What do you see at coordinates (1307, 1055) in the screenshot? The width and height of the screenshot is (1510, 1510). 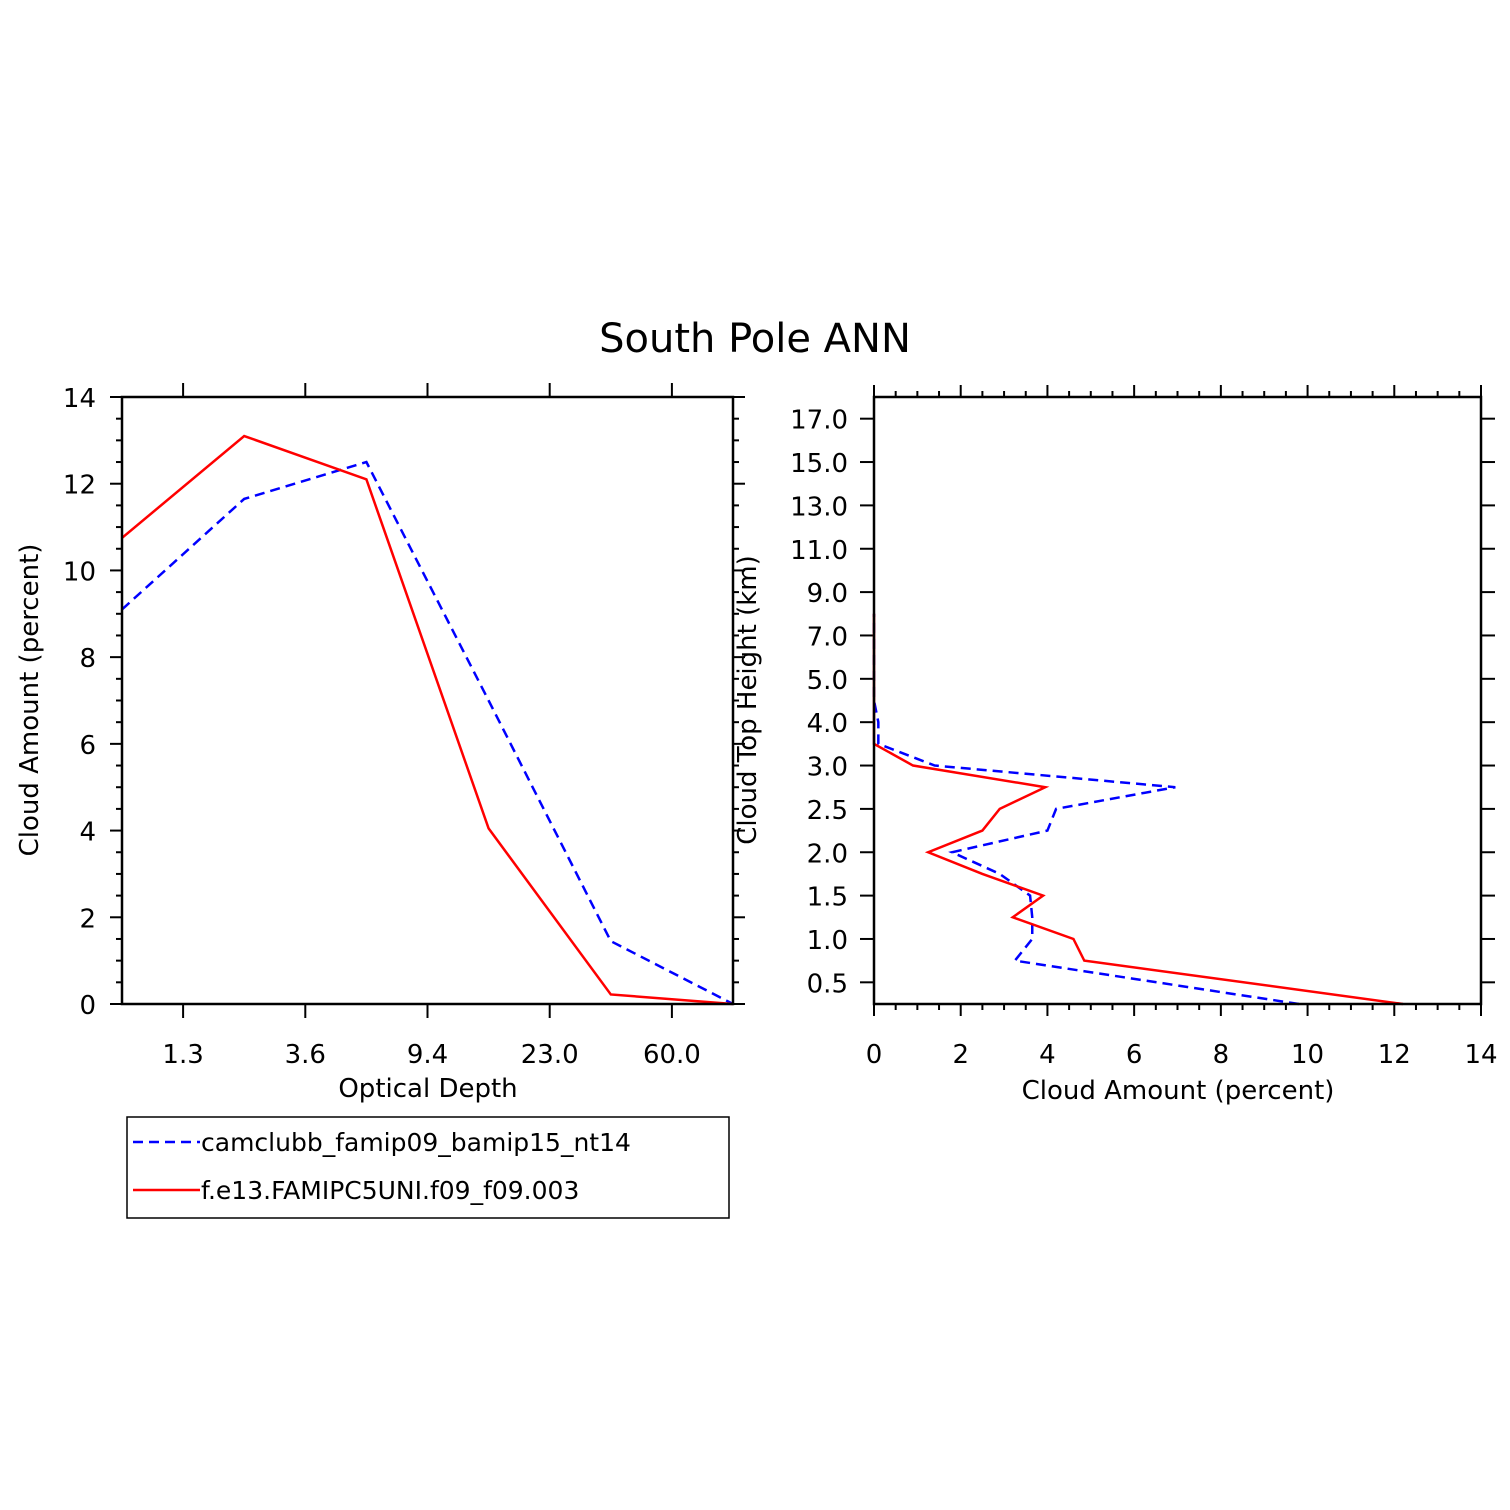 I see `right-x-tick-label: 10` at bounding box center [1307, 1055].